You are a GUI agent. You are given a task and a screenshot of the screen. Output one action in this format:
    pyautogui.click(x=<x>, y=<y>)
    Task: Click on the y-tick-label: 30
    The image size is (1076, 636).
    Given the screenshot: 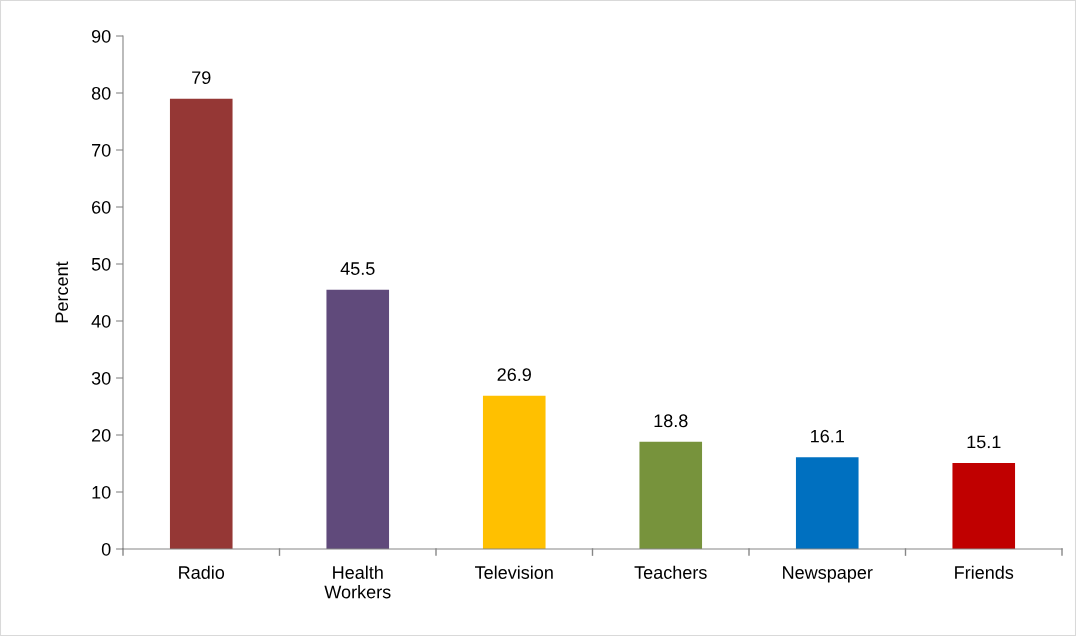 What is the action you would take?
    pyautogui.click(x=101, y=378)
    